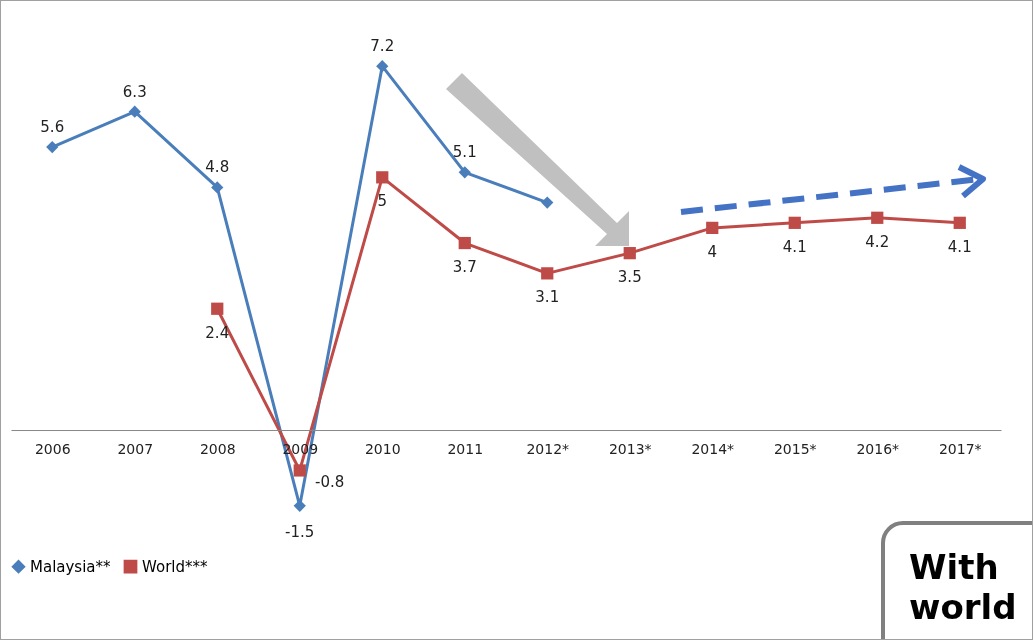 The image size is (1033, 640). What do you see at coordinates (217, 332) in the screenshot?
I see `data-label: 2.4` at bounding box center [217, 332].